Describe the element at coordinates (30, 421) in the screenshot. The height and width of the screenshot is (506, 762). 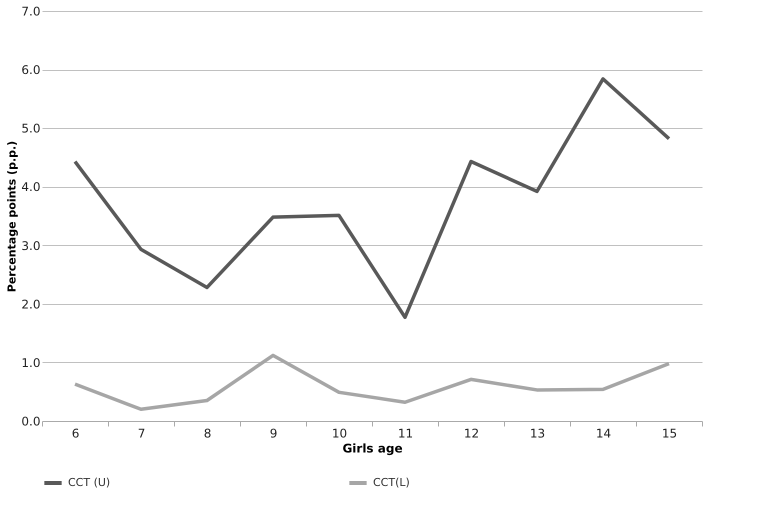
I see `y-tick-label: 0.0` at that location.